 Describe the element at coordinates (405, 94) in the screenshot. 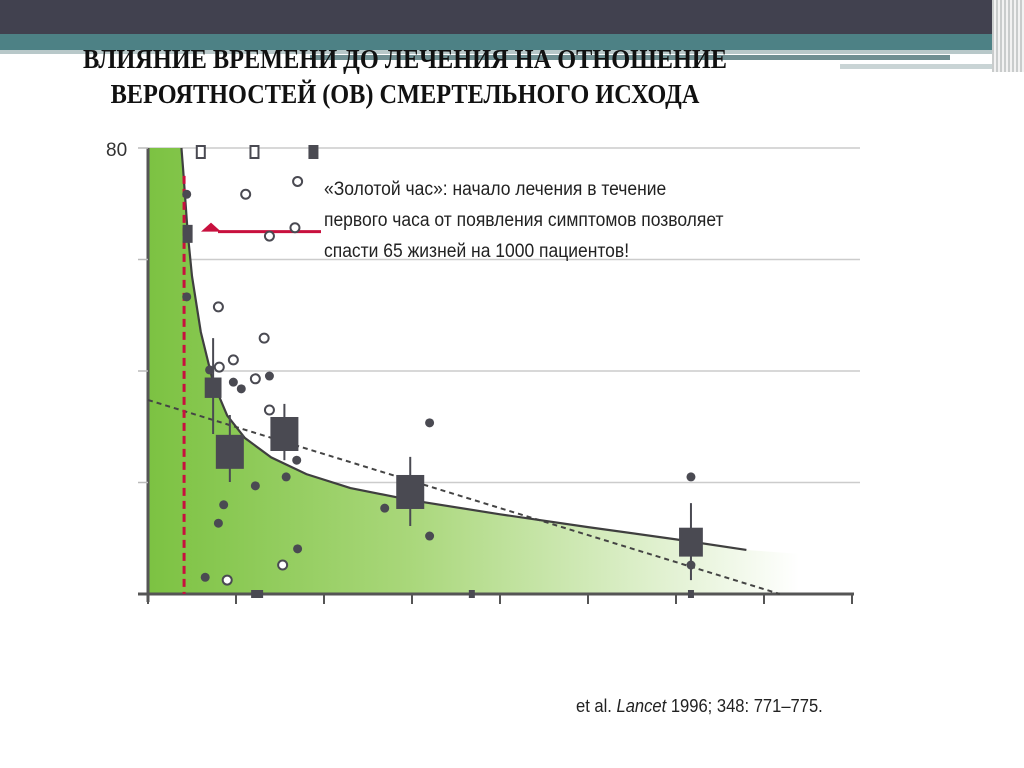

I see `title-line-2: ВЕРОЯТНОСТЕЙ (ОВ) СМЕРТЕЛЬНОГО ИСХОДА` at that location.